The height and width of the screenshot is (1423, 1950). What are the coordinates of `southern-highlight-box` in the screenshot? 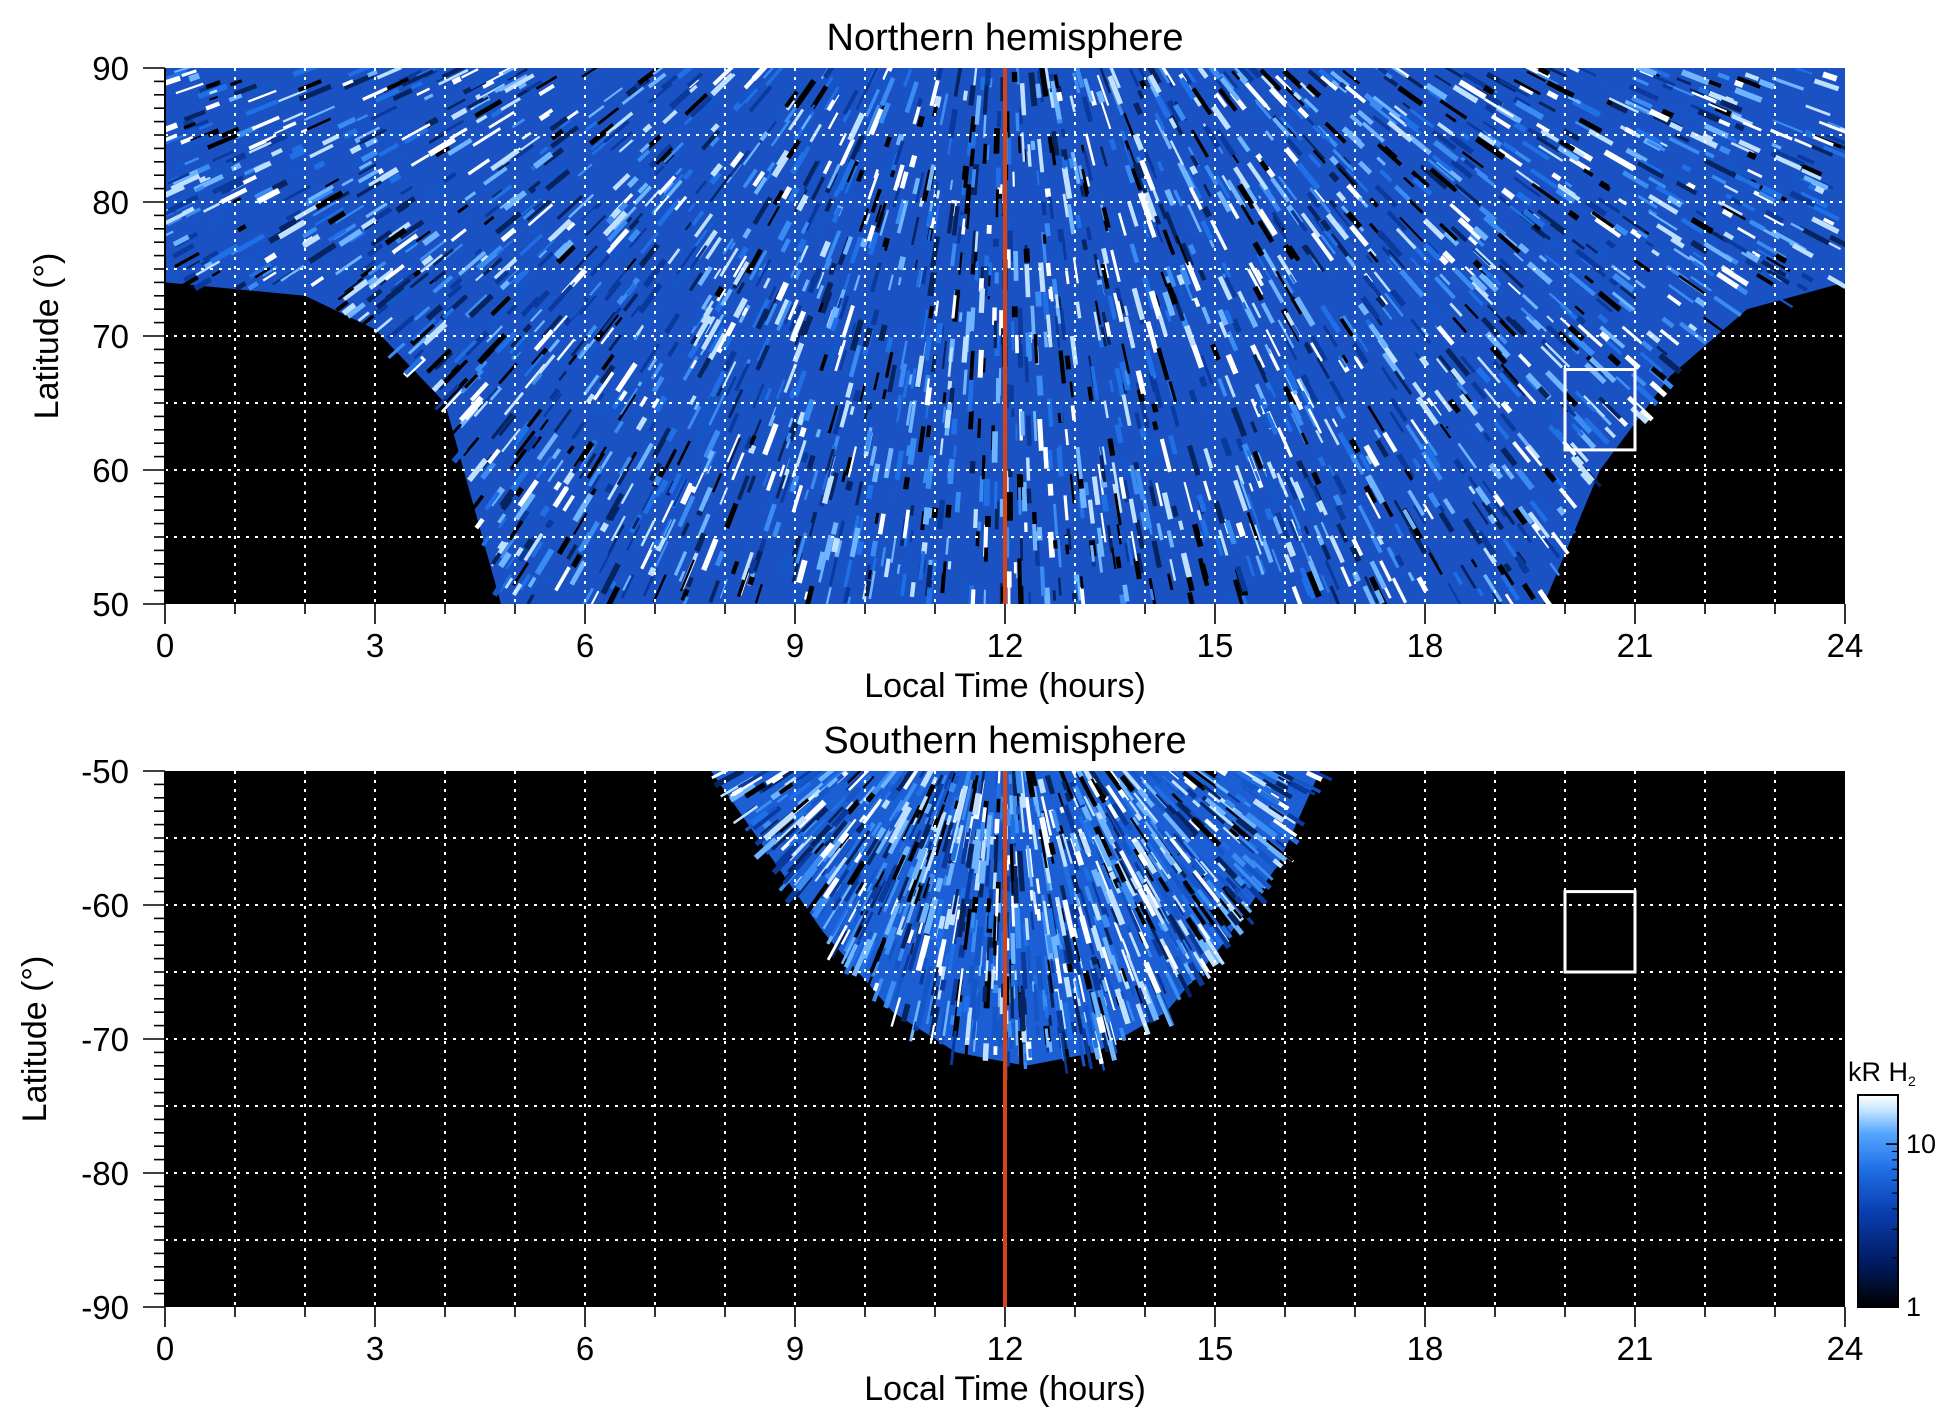 It's located at (1600, 932).